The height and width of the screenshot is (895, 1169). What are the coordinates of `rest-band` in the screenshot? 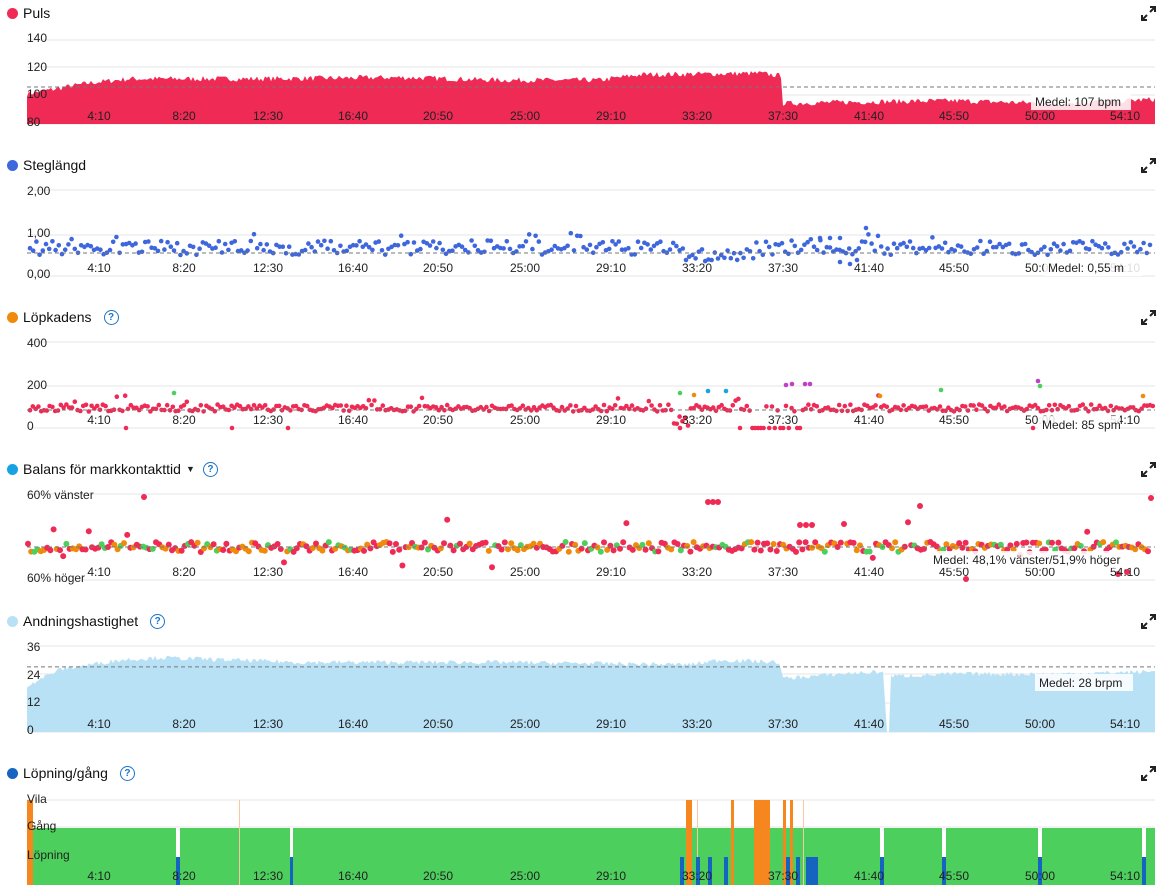 It's located at (691, 842).